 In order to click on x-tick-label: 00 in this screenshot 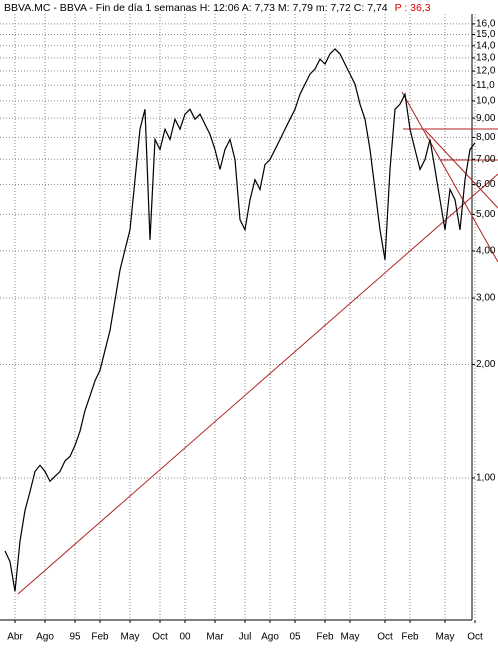, I will do `click(185, 637)`.